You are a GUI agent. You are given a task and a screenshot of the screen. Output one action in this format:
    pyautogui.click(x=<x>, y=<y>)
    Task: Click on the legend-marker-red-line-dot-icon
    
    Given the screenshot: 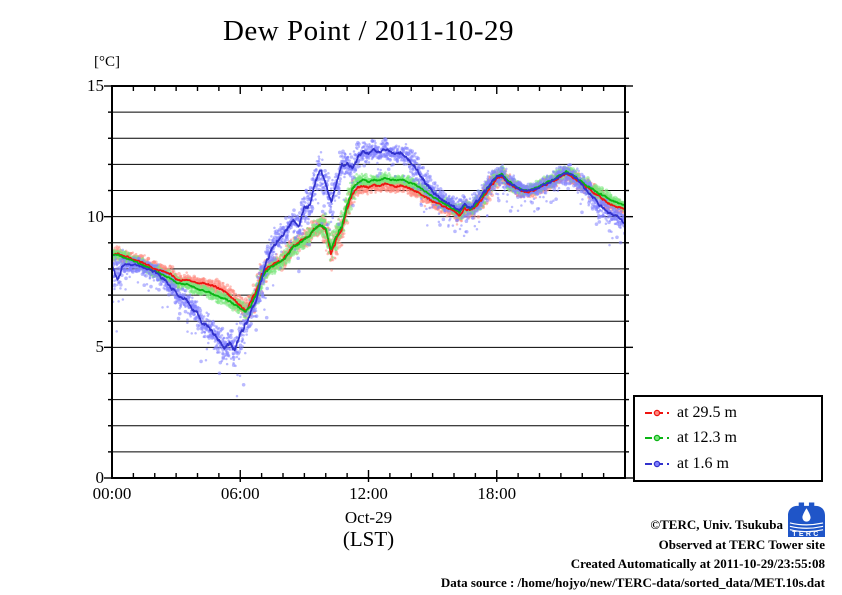 What is the action you would take?
    pyautogui.click(x=657, y=413)
    